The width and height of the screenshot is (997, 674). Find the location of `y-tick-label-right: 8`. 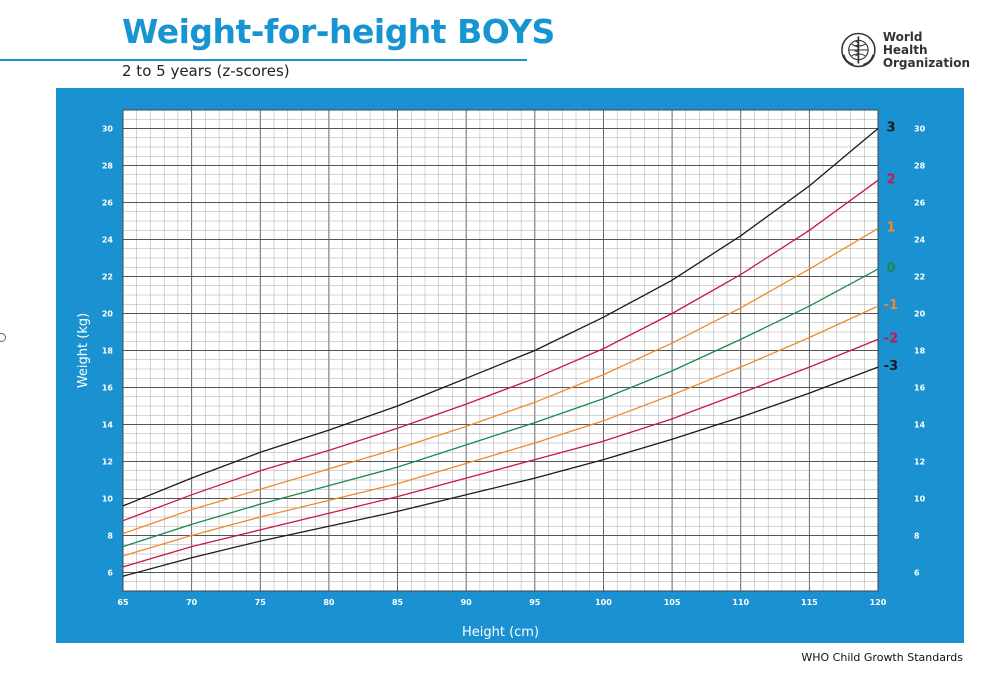

y-tick-label-right: 8 is located at coordinates (917, 536).